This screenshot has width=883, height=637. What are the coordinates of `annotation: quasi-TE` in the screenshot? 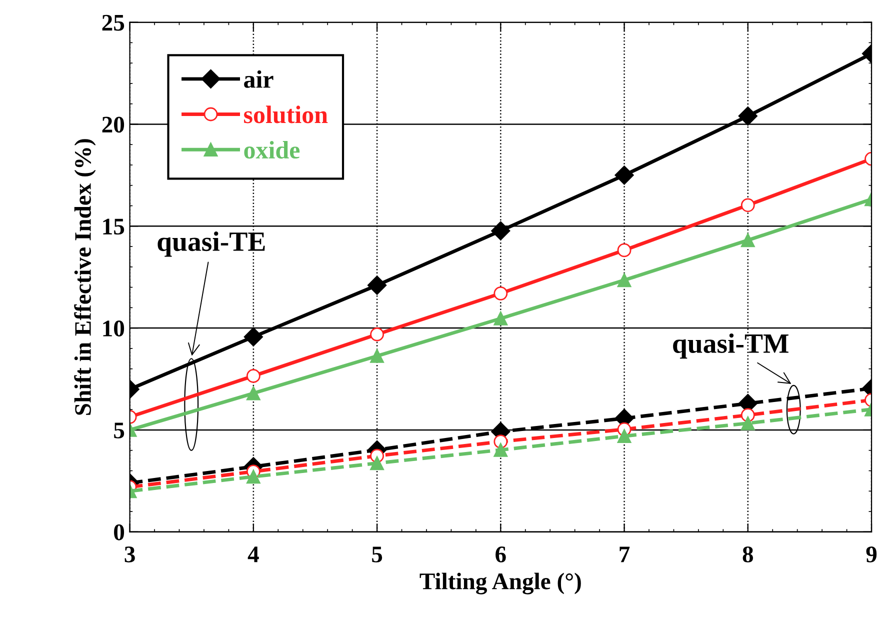 It's located at (211, 244).